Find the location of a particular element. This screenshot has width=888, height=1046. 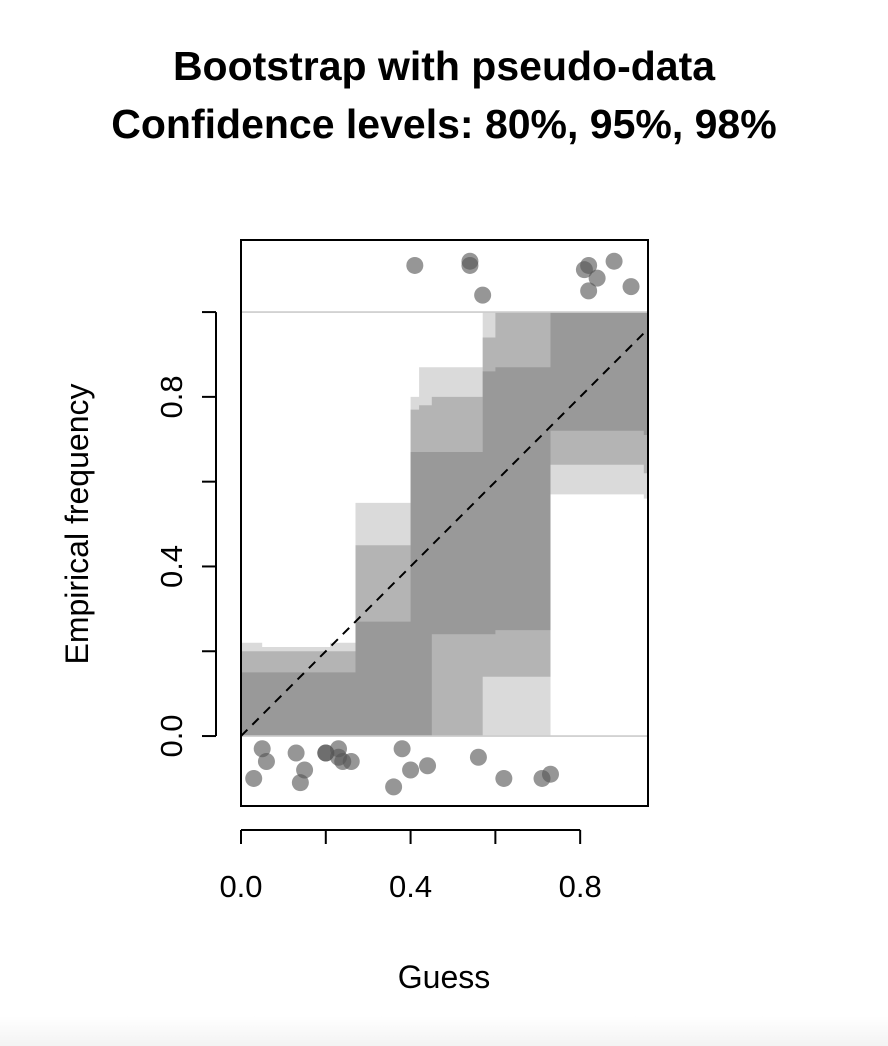

x-axis-label: Guess is located at coordinates (444, 977).